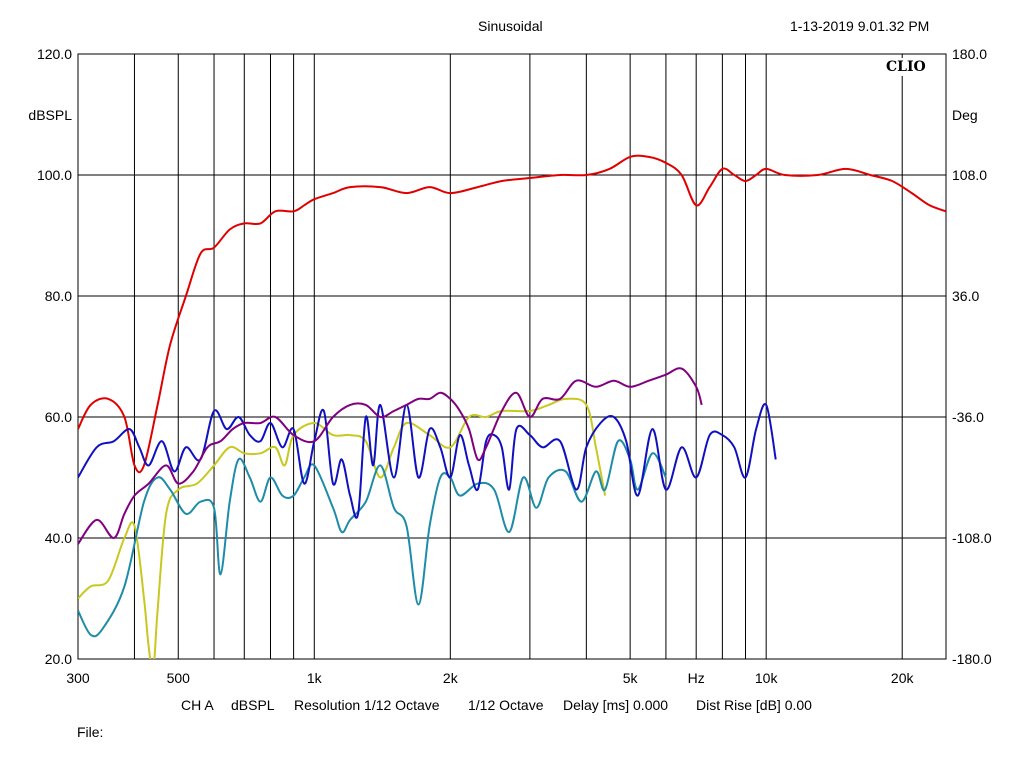 The height and width of the screenshot is (768, 1024). Describe the element at coordinates (903, 678) in the screenshot. I see `x-tick-label: 20k` at that location.